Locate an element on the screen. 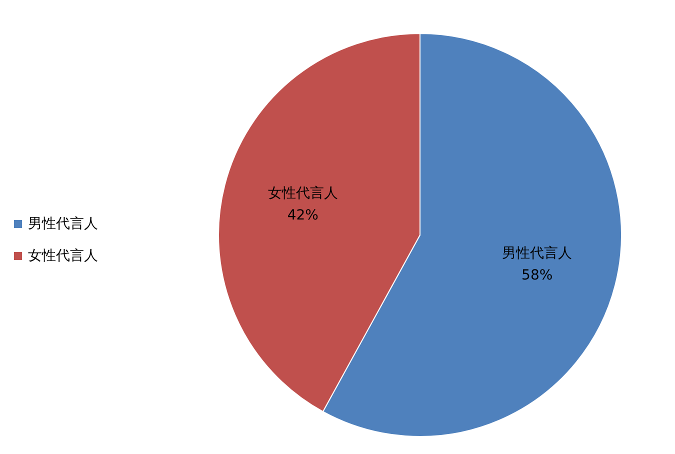 This screenshot has width=675, height=454. legend-label: 男性代言人 is located at coordinates (63, 224).